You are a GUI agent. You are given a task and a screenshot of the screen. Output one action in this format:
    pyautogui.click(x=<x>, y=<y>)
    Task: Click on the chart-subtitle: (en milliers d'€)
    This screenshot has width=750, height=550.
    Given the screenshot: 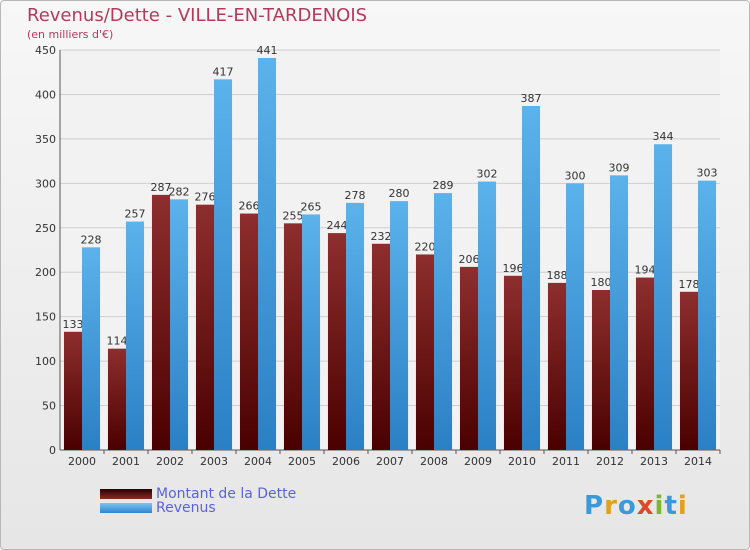 What is the action you would take?
    pyautogui.click(x=70, y=34)
    